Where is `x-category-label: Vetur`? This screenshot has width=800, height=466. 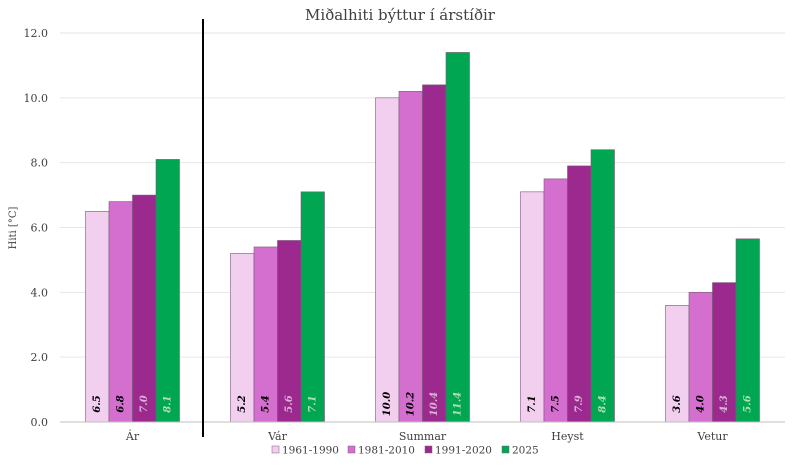
x-category-label: Vetur is located at coordinates (712, 436).